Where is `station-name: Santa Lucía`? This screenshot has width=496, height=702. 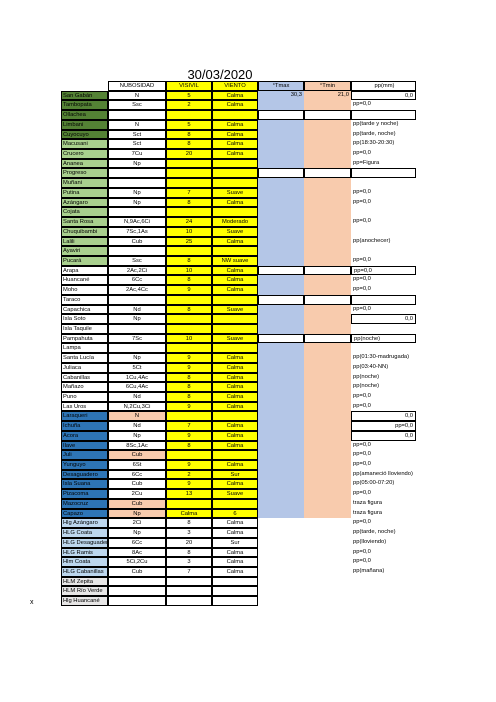
station-name: Santa Lucía is located at coordinates (84, 358).